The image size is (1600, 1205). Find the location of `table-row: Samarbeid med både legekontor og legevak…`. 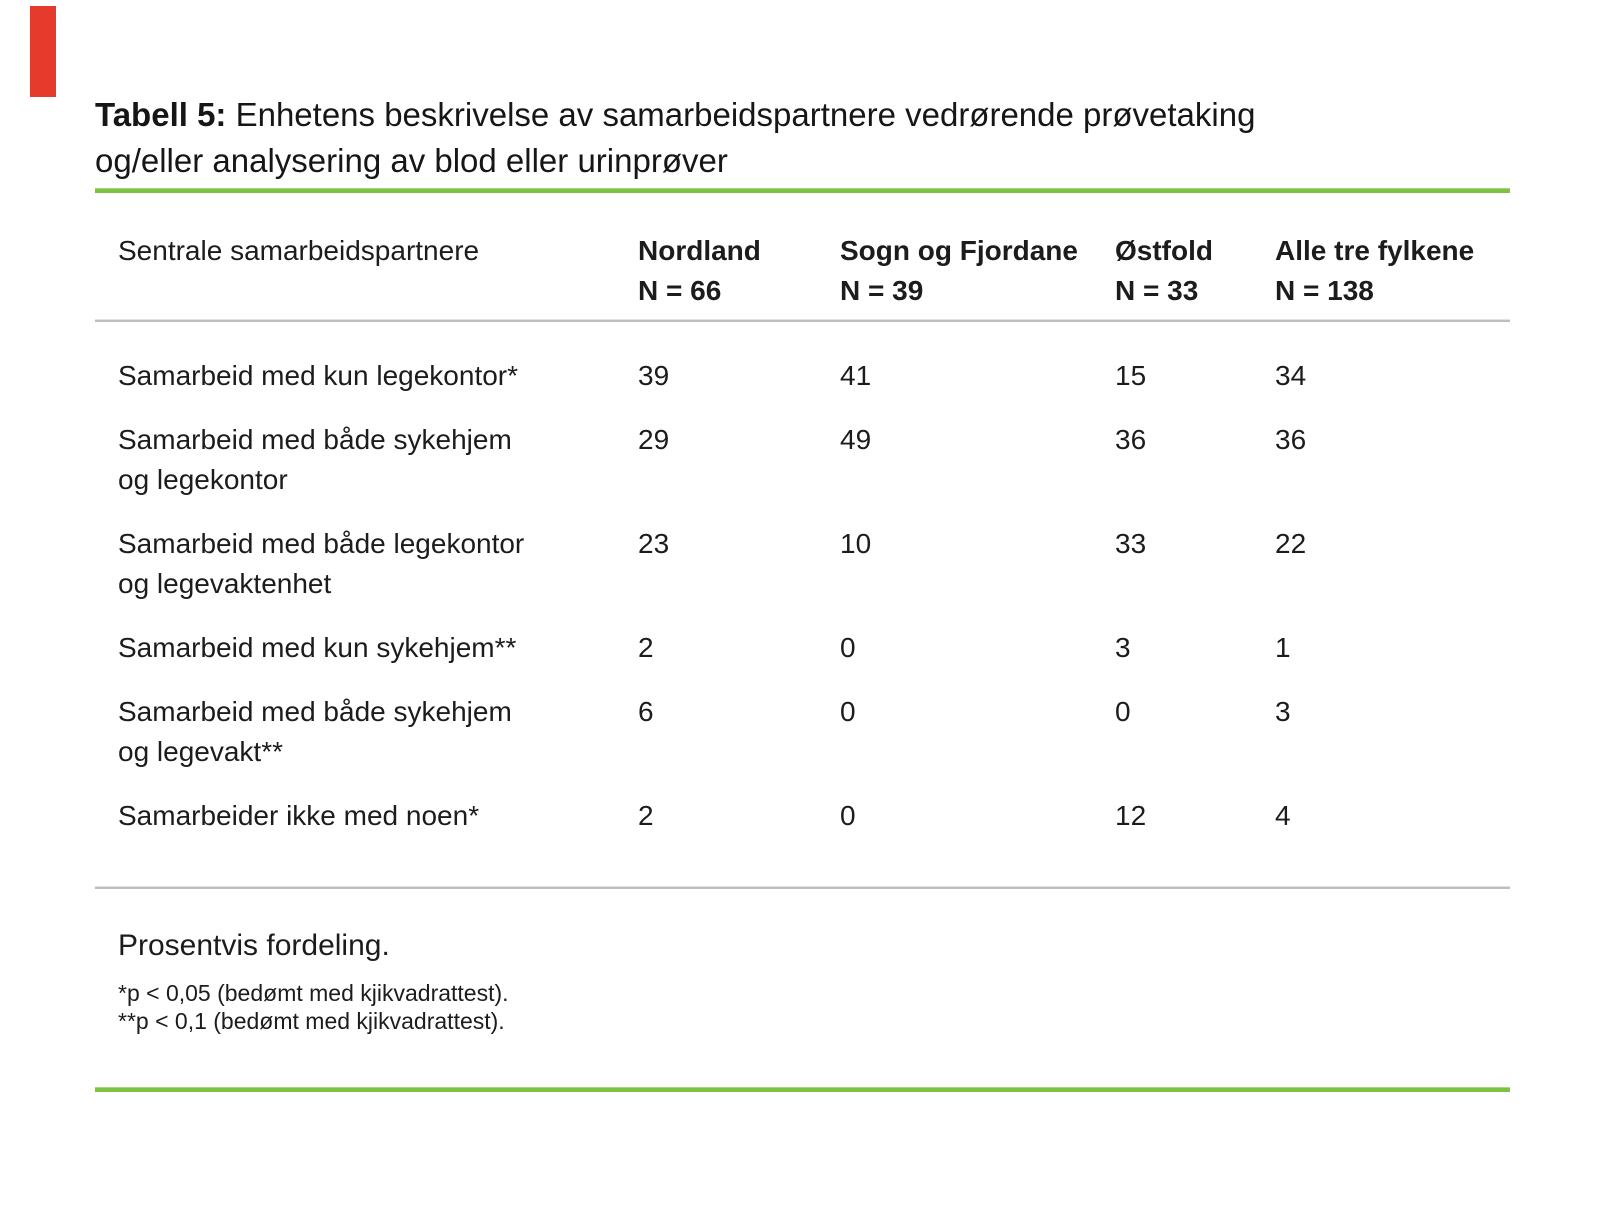

table-row: Samarbeid med både legekontor og legevak… is located at coordinates (814, 564).